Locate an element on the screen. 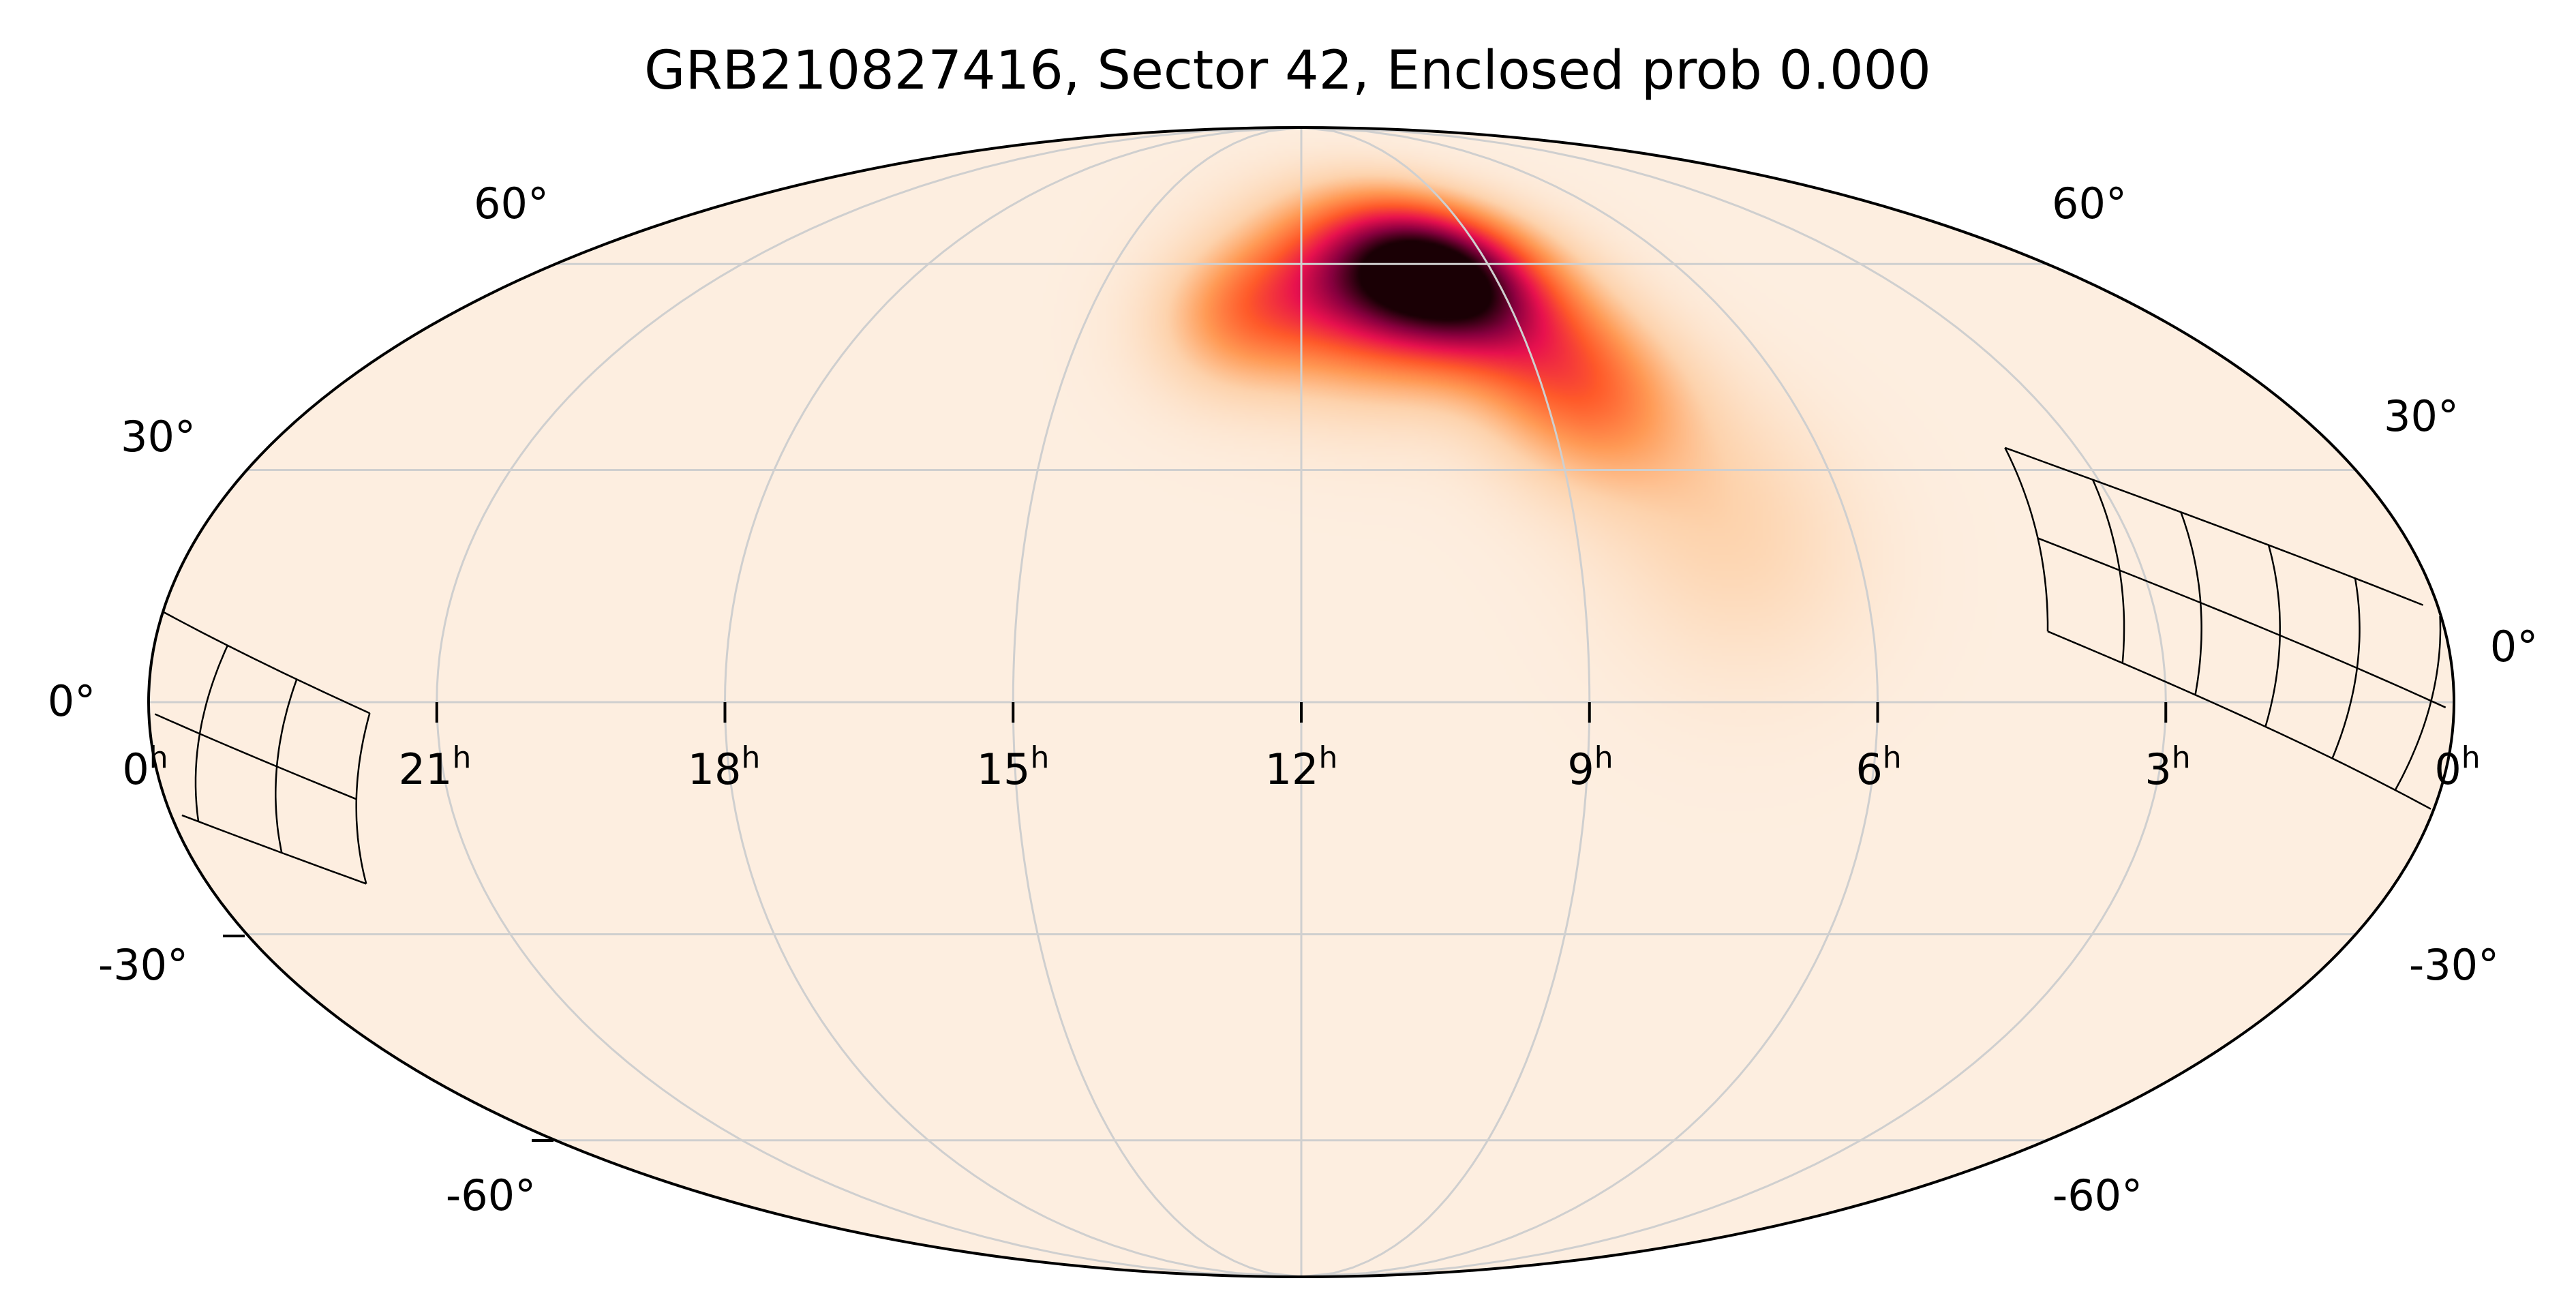  dec-tick-label-left: -30° is located at coordinates (143, 965).